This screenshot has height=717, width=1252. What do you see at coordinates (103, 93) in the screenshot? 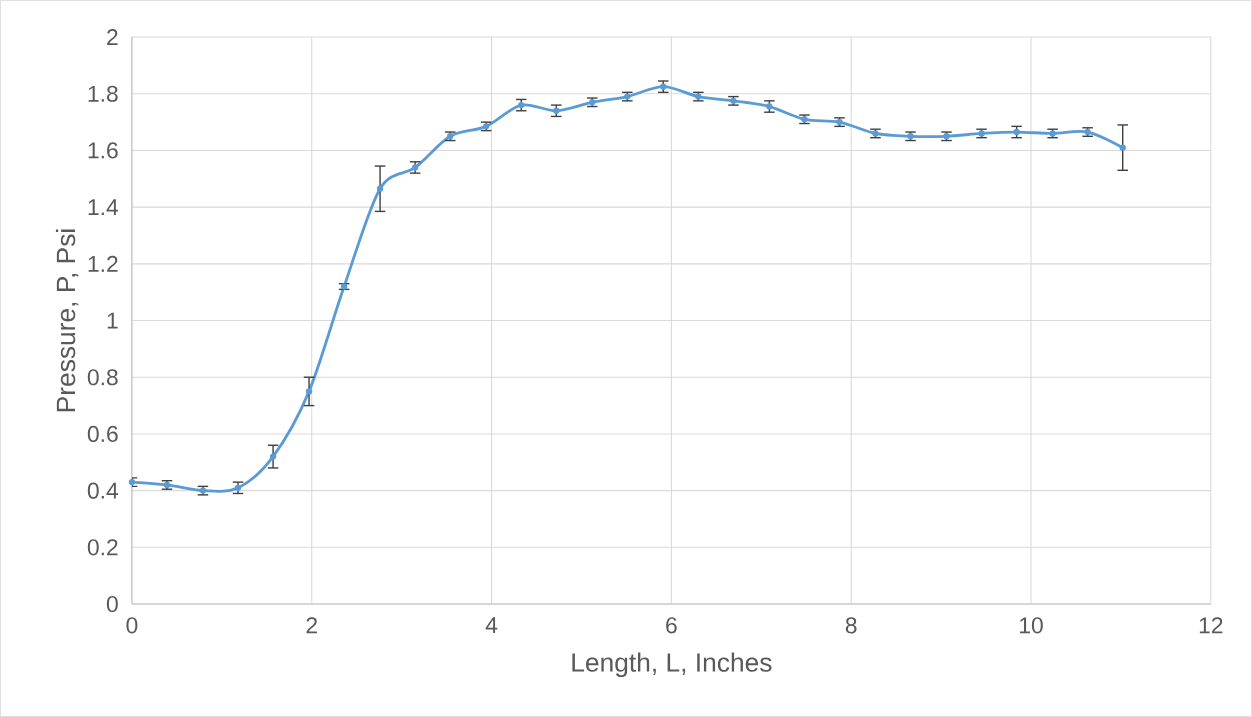
I see `y-tick-label: 1.8` at bounding box center [103, 93].